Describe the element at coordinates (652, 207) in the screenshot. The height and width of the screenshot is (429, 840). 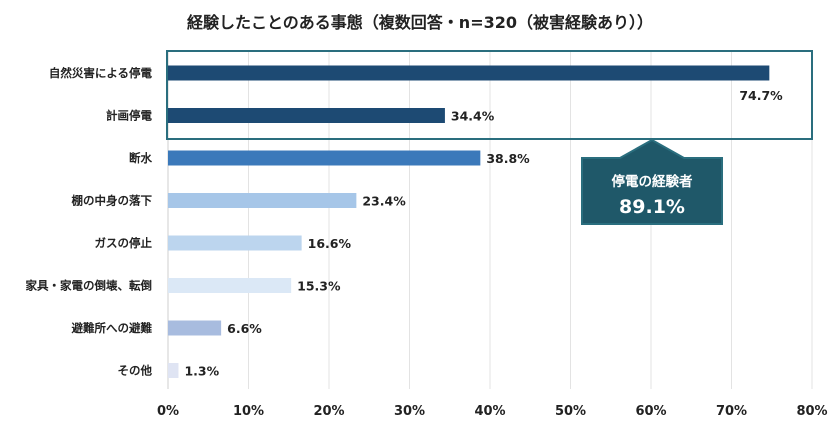
I see `callout-value: 89.1%` at that location.